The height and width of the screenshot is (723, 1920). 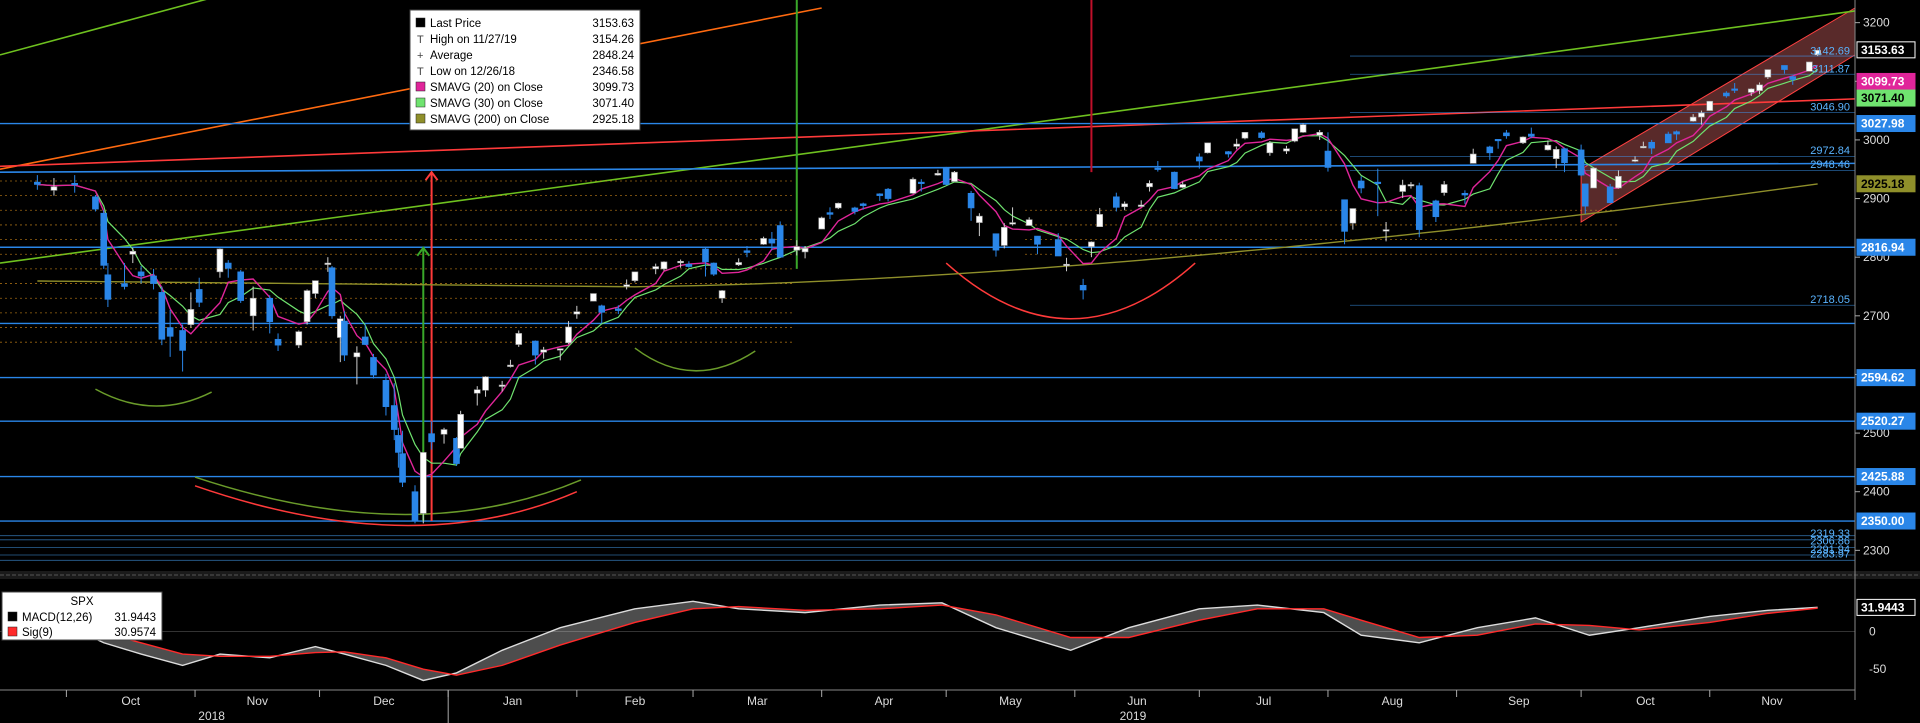 I want to click on macd-legend-value-1: 30.9574, so click(x=135, y=633).